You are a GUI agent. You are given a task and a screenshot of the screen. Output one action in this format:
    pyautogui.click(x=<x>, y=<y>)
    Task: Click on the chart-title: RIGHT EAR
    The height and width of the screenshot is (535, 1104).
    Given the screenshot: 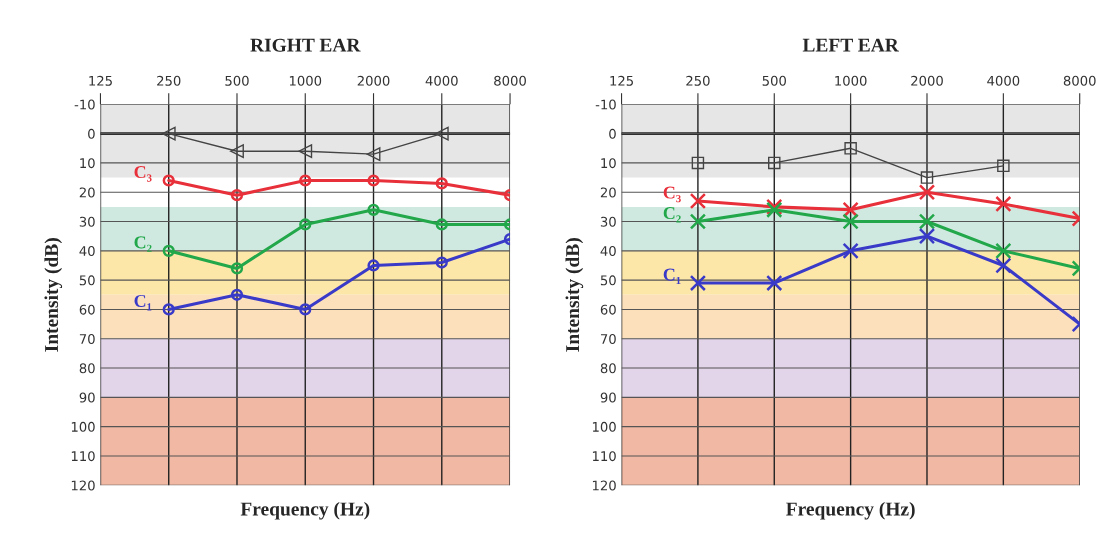 What is the action you would take?
    pyautogui.click(x=305, y=45)
    